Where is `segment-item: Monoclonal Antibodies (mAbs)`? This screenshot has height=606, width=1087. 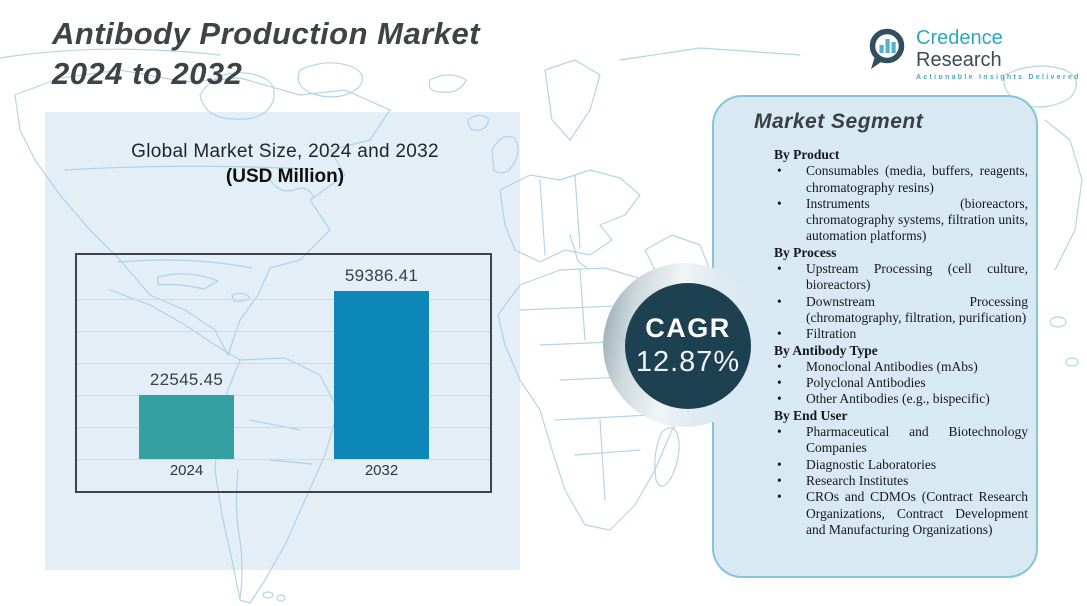
segment-item: Monoclonal Antibodies (mAbs) is located at coordinates (901, 367).